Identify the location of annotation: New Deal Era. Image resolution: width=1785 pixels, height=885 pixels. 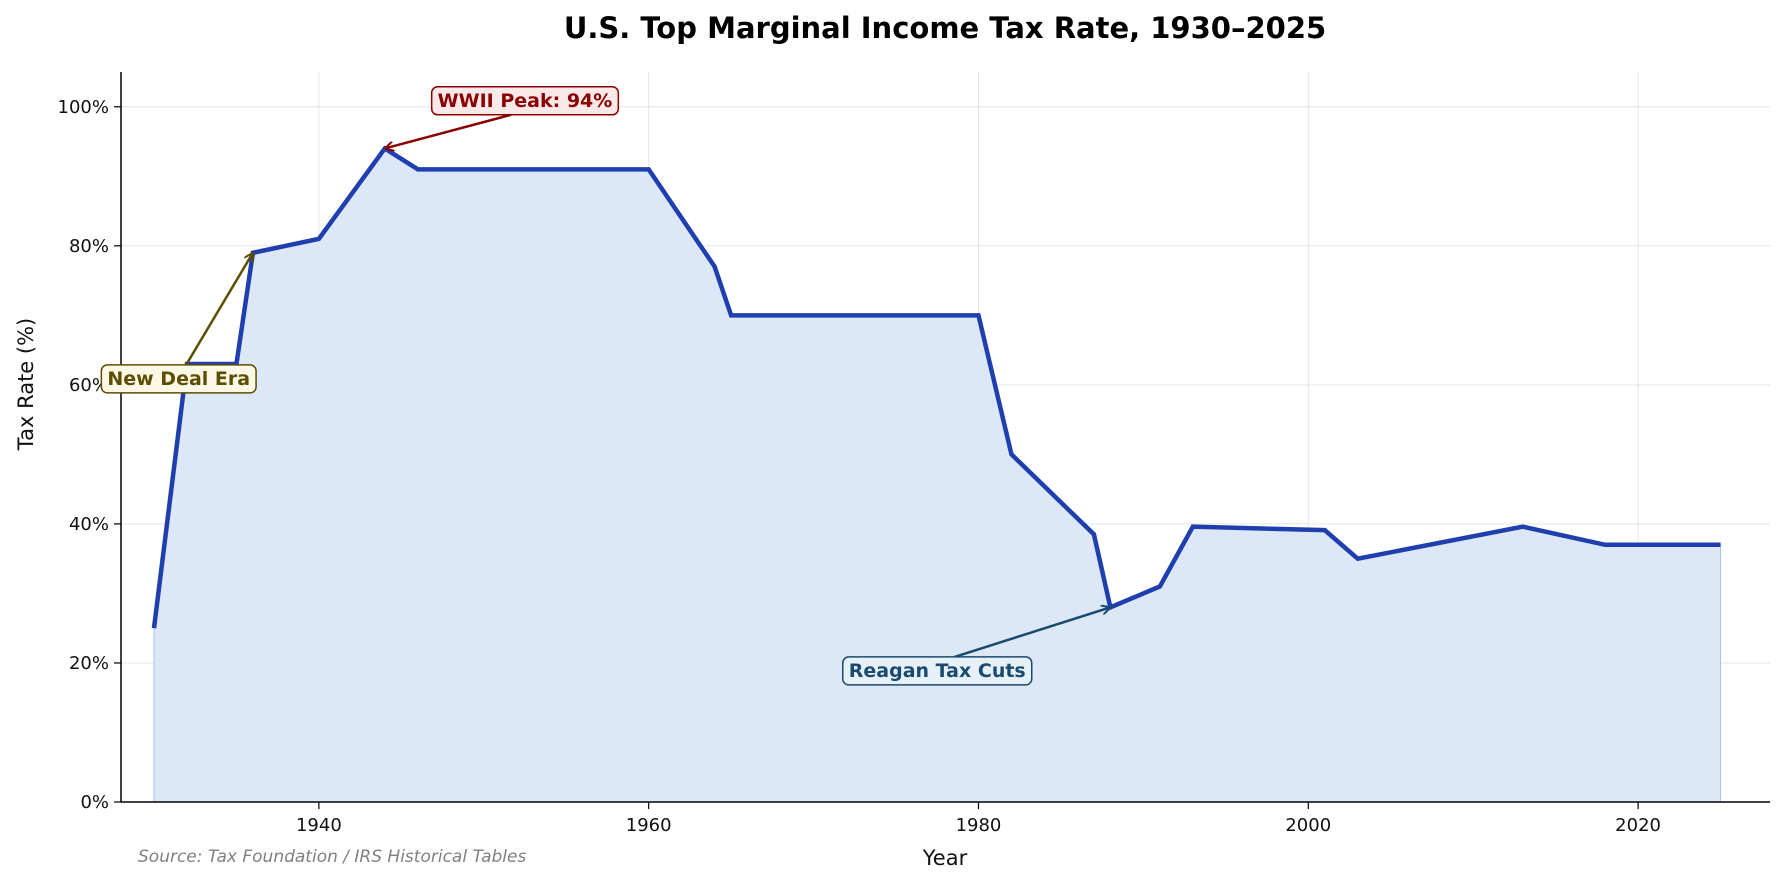
(178, 323).